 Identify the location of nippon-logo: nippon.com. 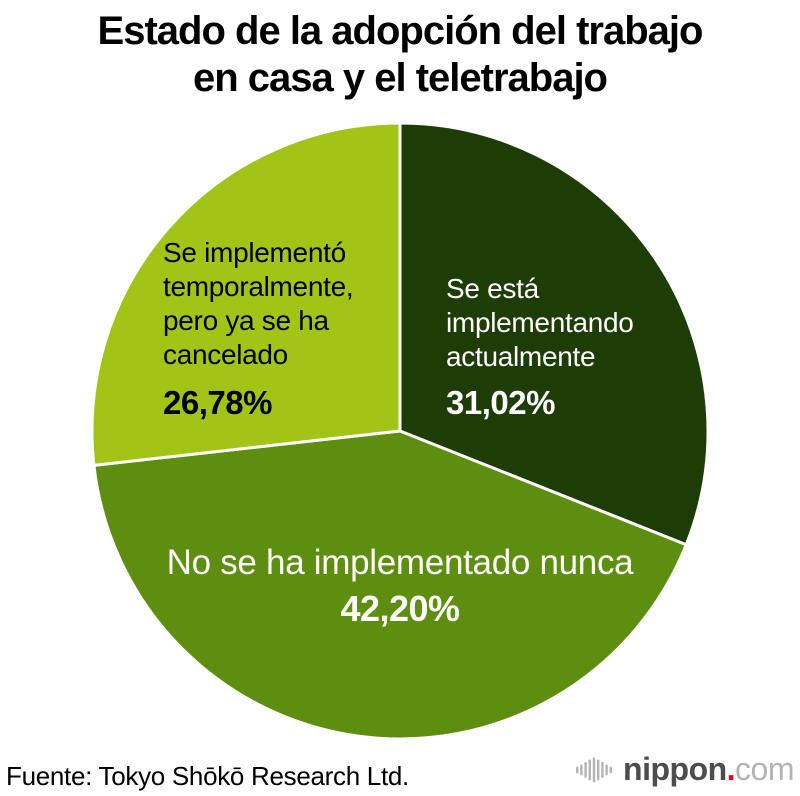
(685, 769).